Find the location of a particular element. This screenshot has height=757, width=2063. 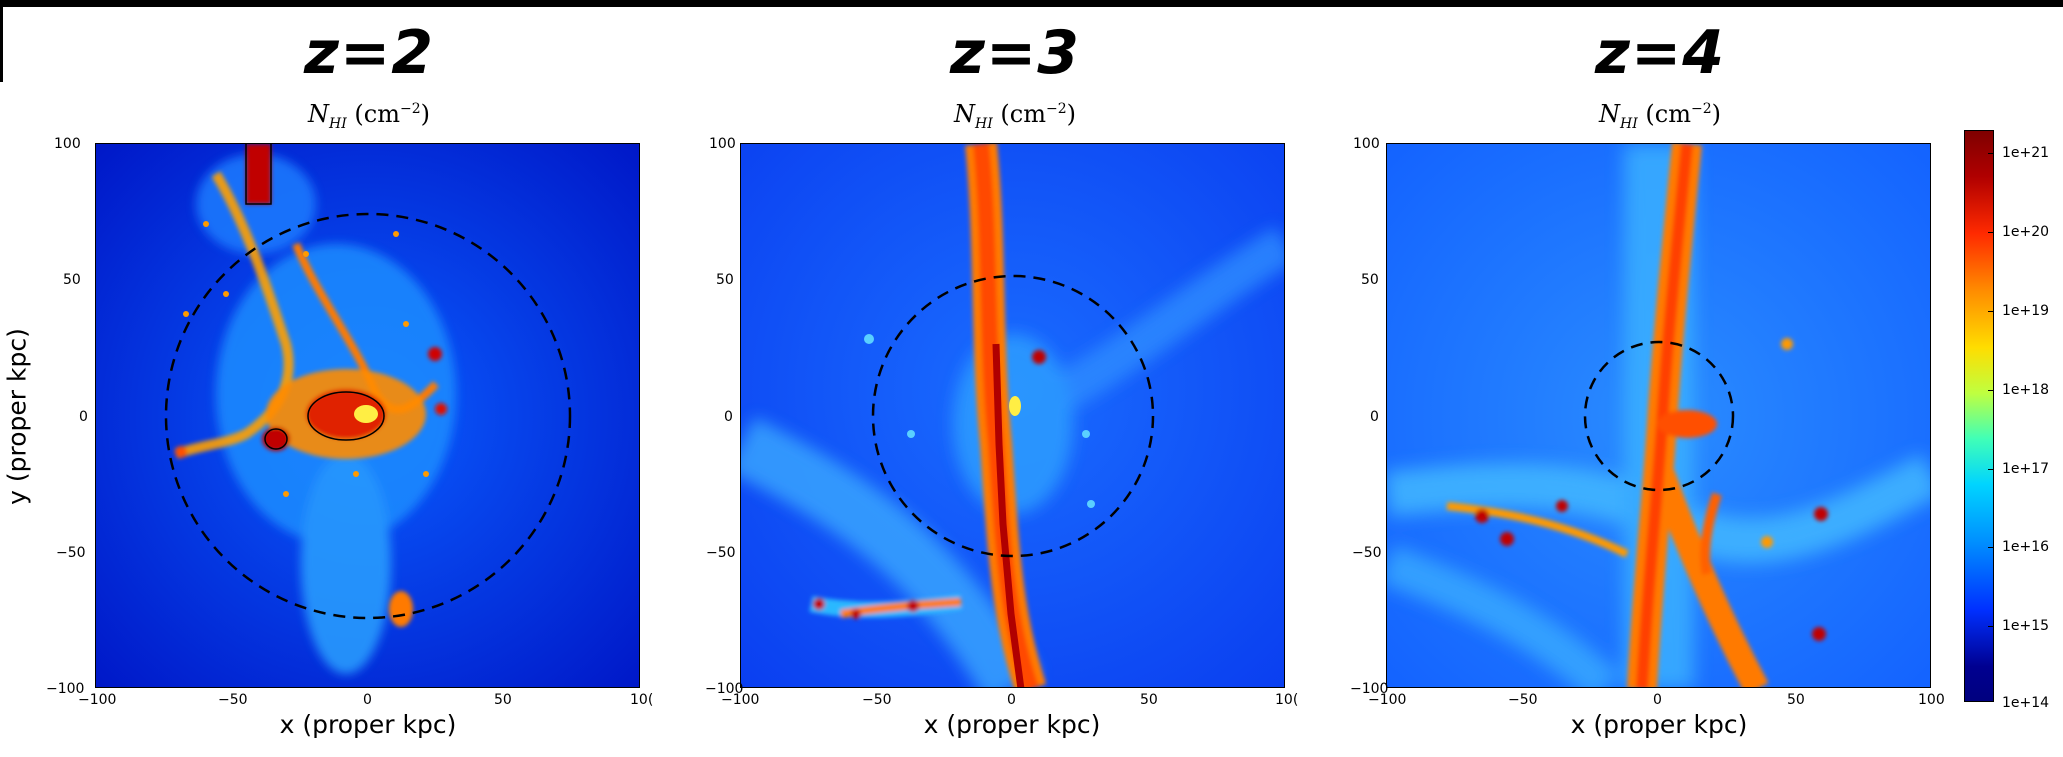

redshift-label-2: z=3 is located at coordinates (1015, 53).